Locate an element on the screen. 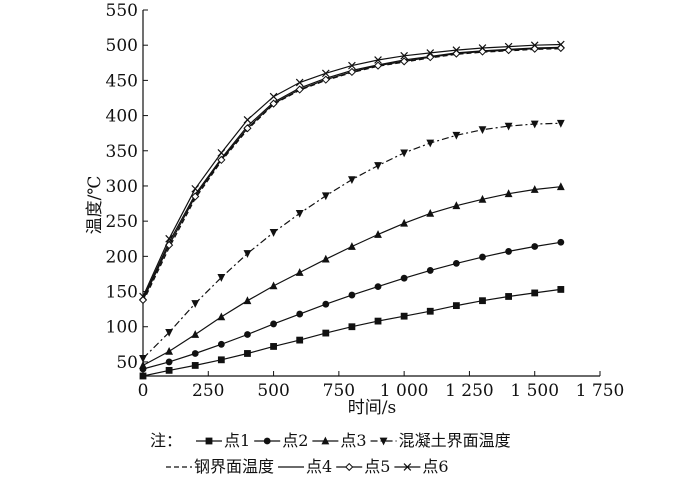 The width and height of the screenshot is (700, 480). x-axis-label: 时间/s is located at coordinates (372, 408).